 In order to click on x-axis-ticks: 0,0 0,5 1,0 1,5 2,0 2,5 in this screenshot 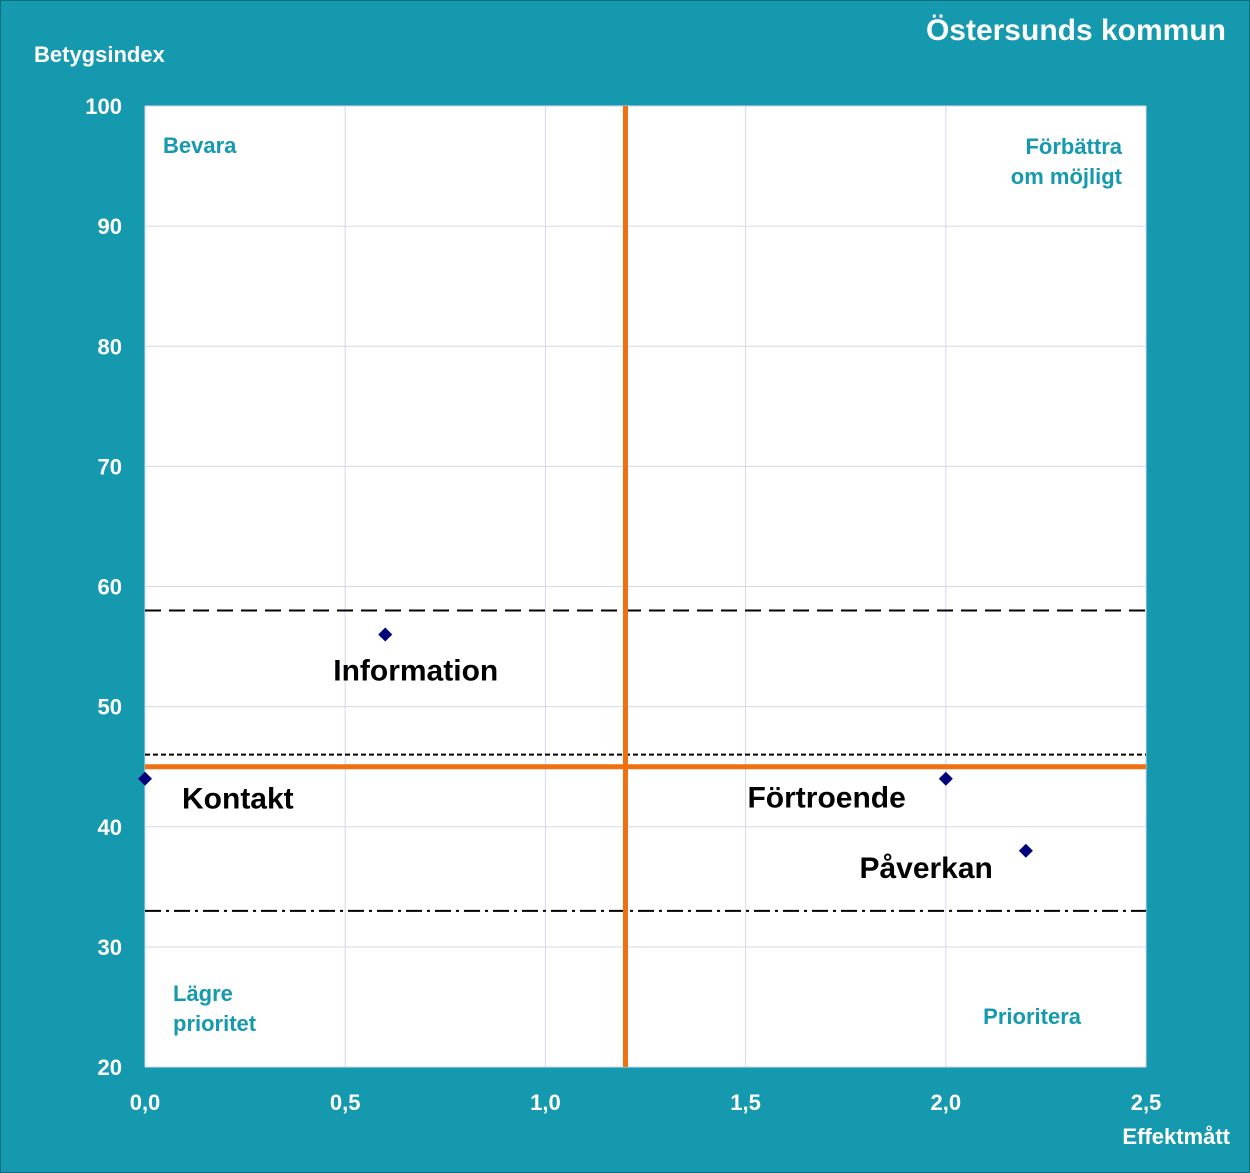, I will do `click(646, 1102)`.